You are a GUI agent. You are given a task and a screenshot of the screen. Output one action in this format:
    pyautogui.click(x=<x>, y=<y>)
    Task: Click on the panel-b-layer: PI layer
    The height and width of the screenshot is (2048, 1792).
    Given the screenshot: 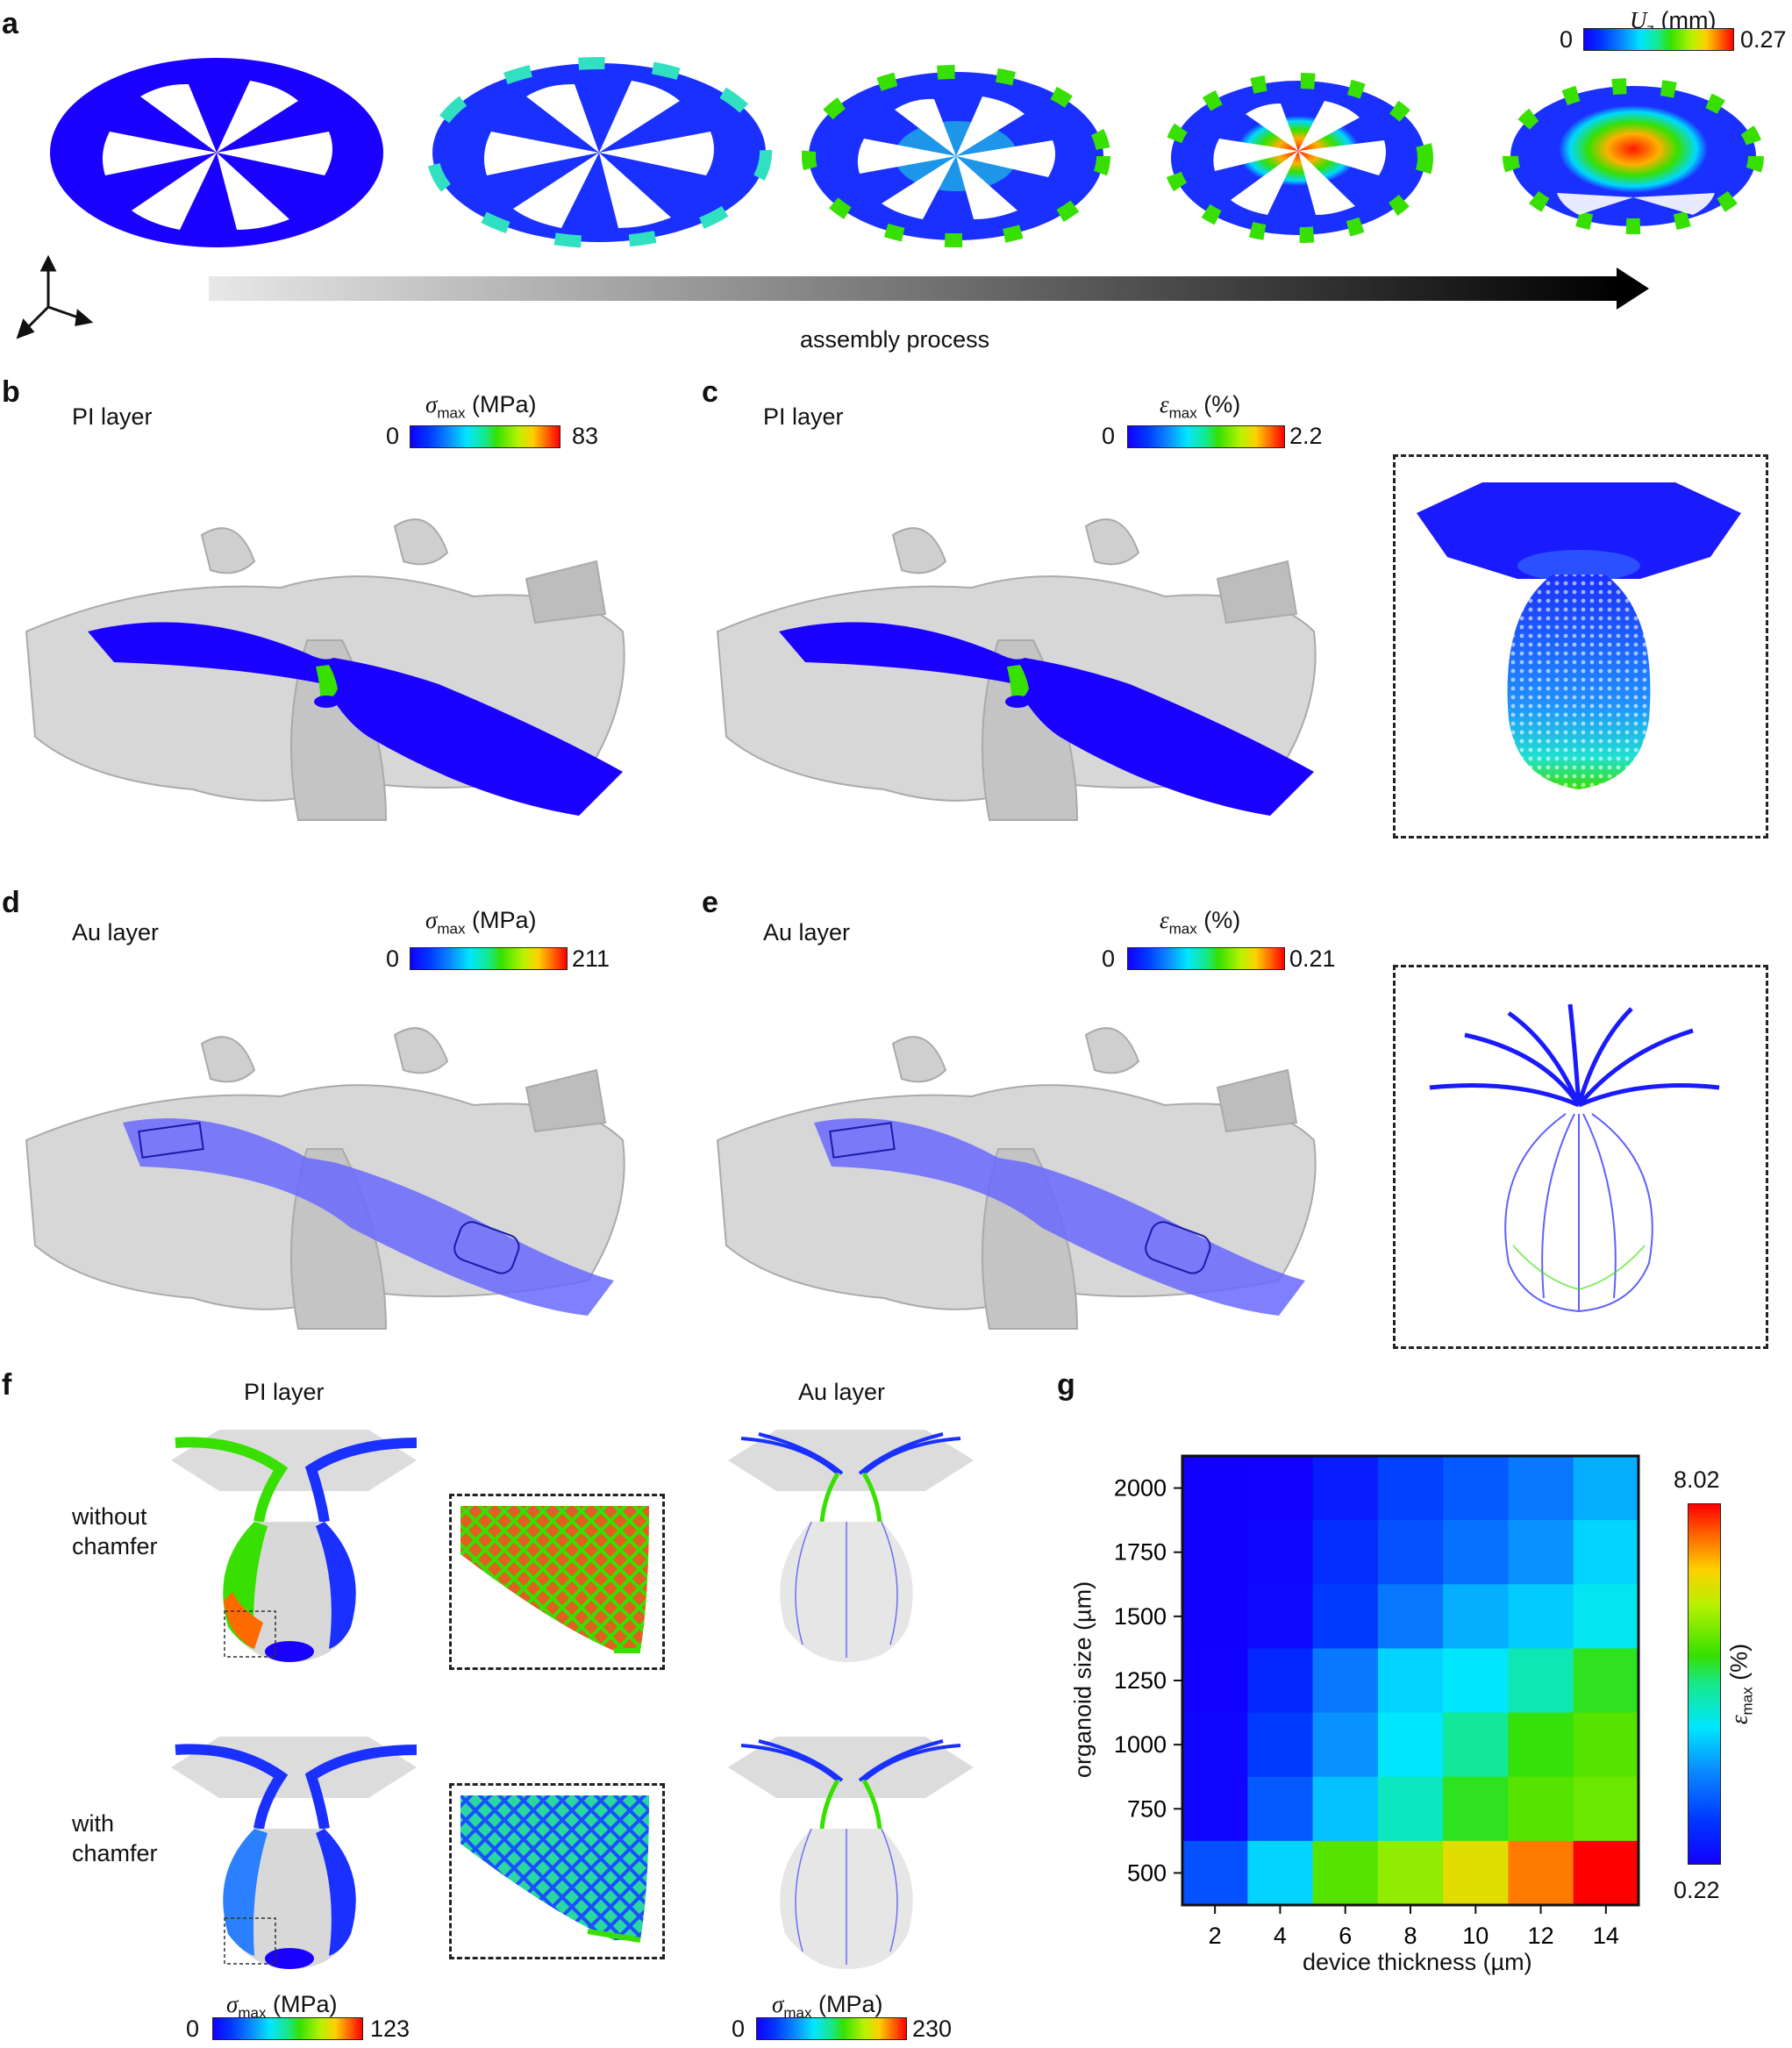 What is the action you would take?
    pyautogui.click(x=112, y=416)
    